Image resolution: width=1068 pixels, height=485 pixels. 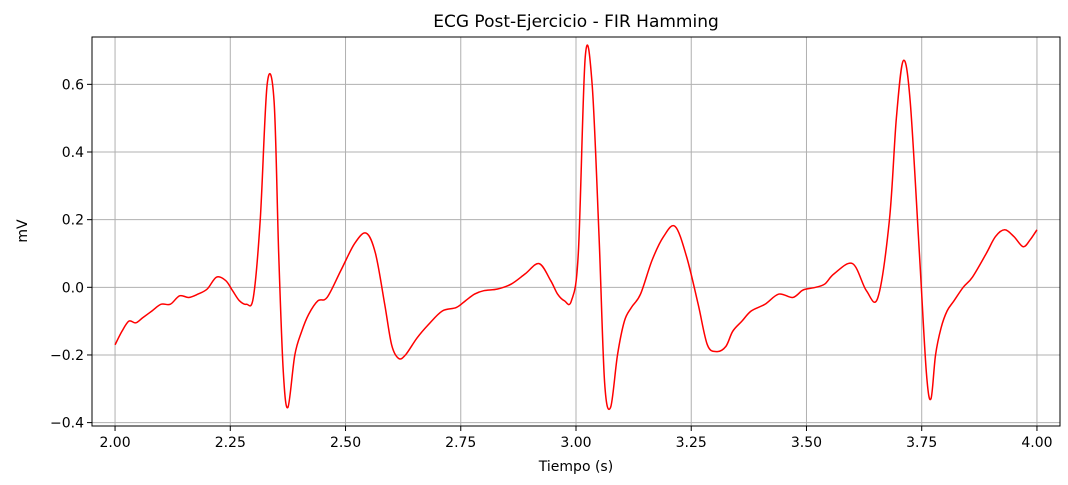 What do you see at coordinates (23, 231) in the screenshot?
I see `y-axis-title: mV` at bounding box center [23, 231].